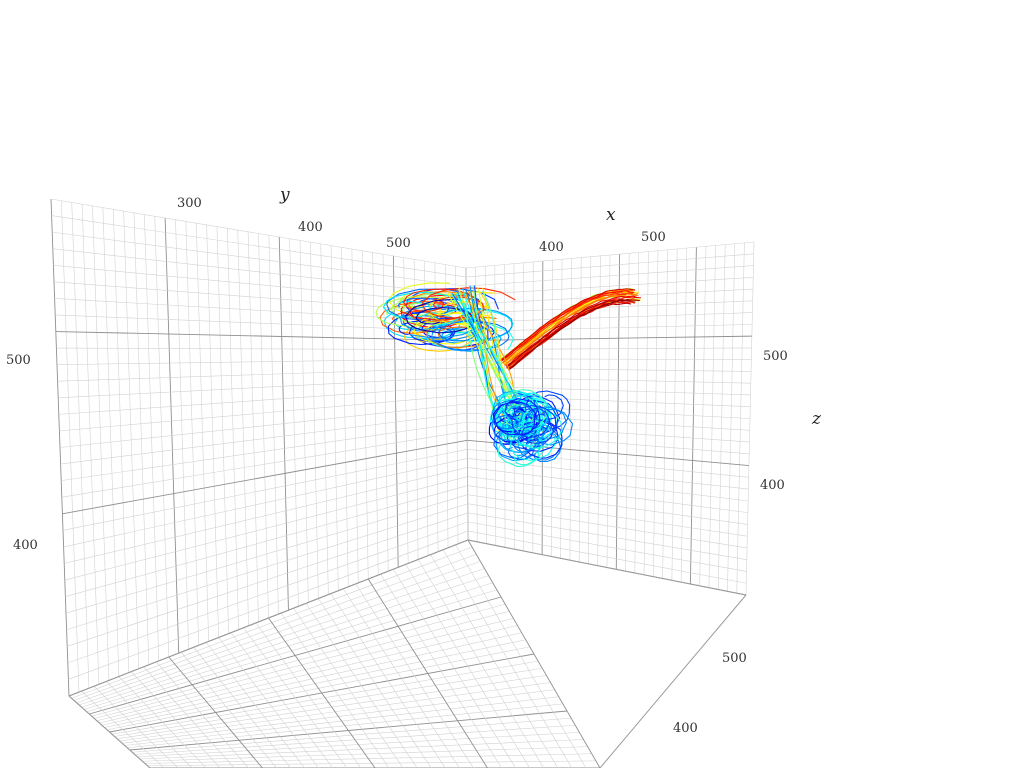  I want to click on y-tick-400: 400, so click(310, 227).